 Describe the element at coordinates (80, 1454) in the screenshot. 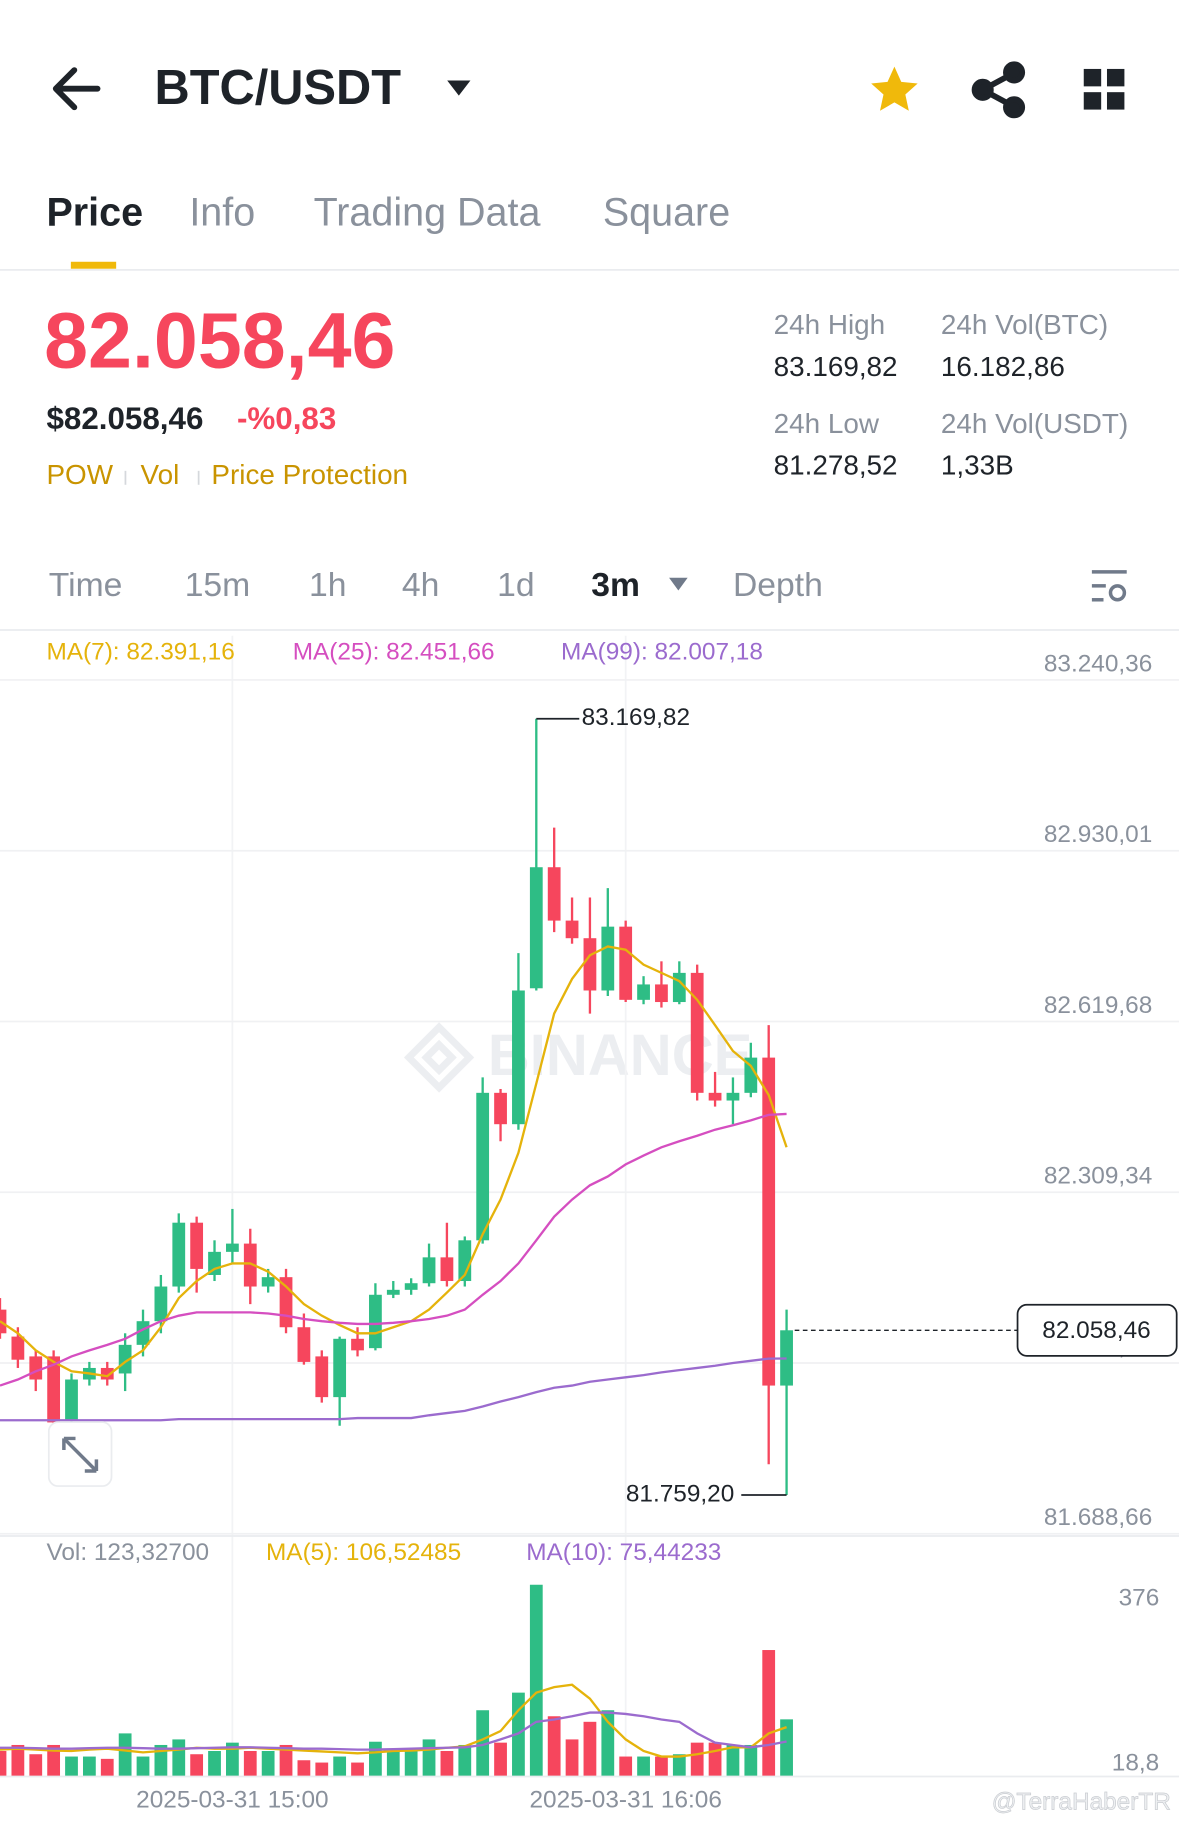

I see `expand-button` at that location.